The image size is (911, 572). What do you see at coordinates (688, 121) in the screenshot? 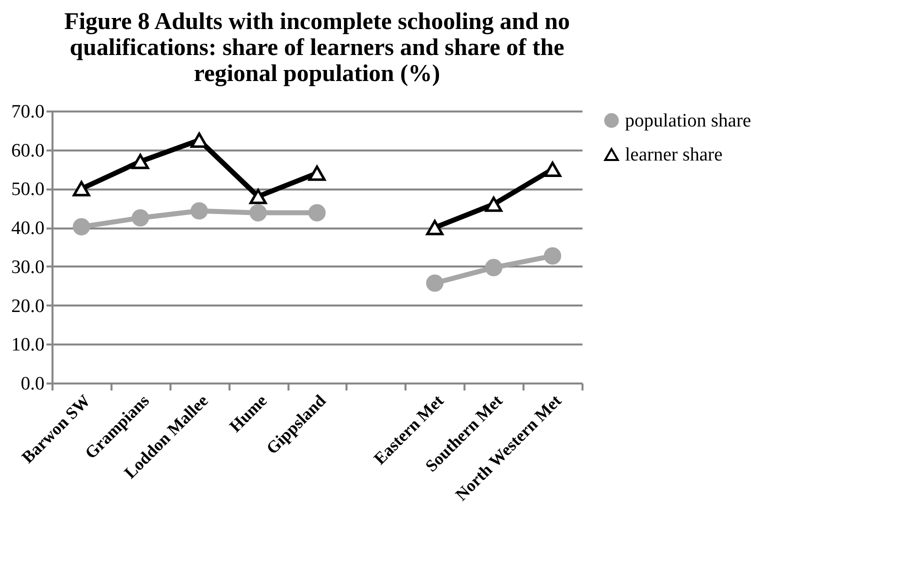
I see `legend-label: population share` at bounding box center [688, 121].